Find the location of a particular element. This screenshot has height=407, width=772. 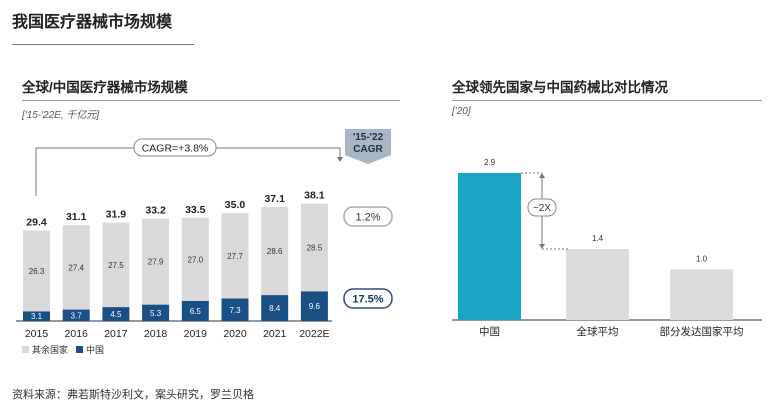

label-total-2022E: 38.1 is located at coordinates (314, 196).